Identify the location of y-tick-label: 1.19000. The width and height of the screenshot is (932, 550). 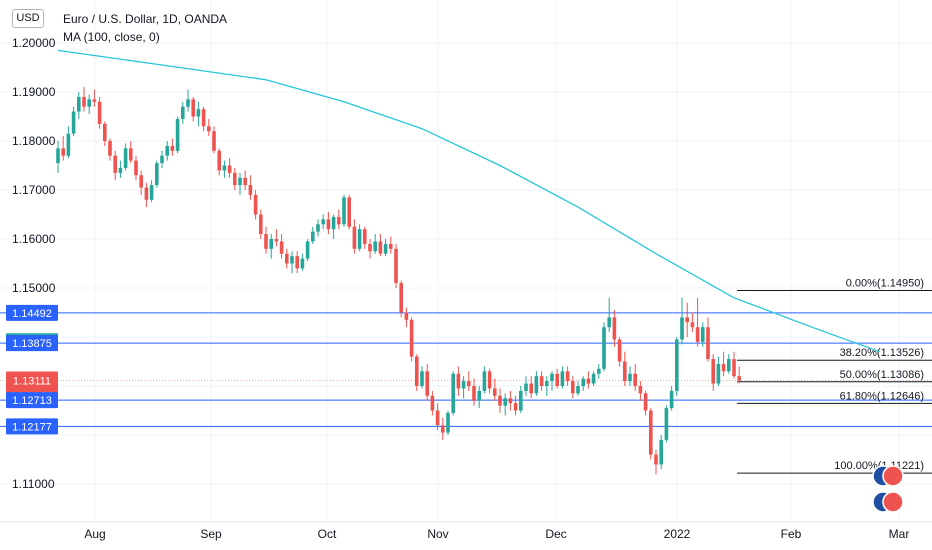
(34, 92).